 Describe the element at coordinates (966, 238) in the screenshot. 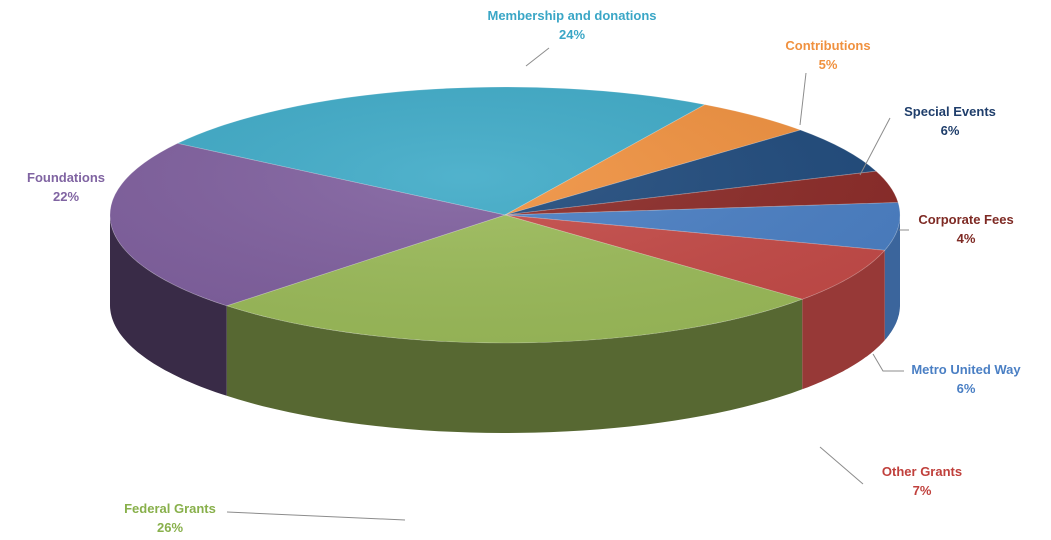

I see `label-value-corporate-fees: 4%` at that location.